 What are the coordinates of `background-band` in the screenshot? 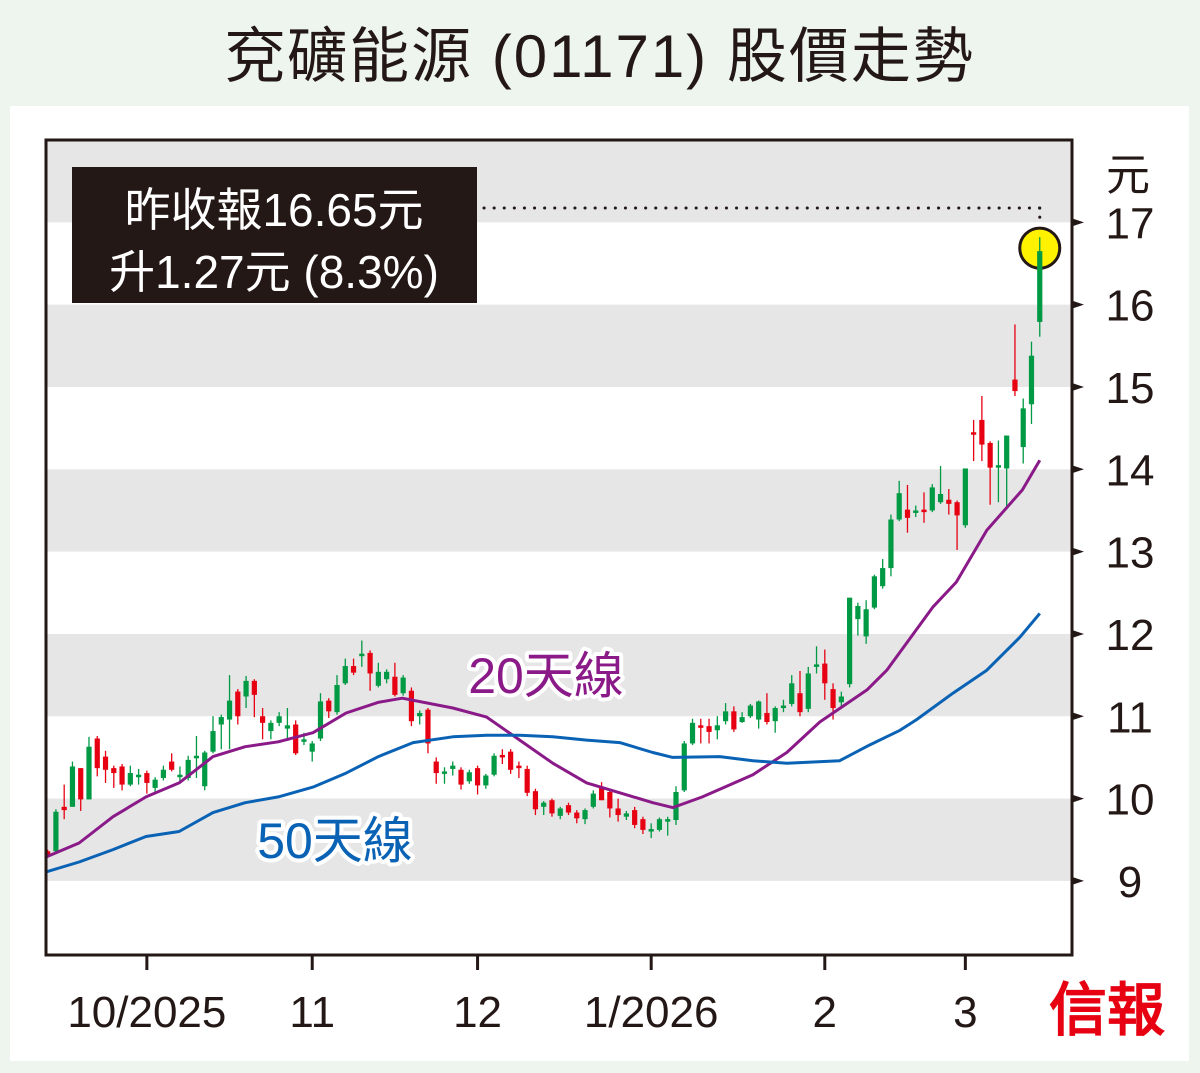 It's located at (559, 675).